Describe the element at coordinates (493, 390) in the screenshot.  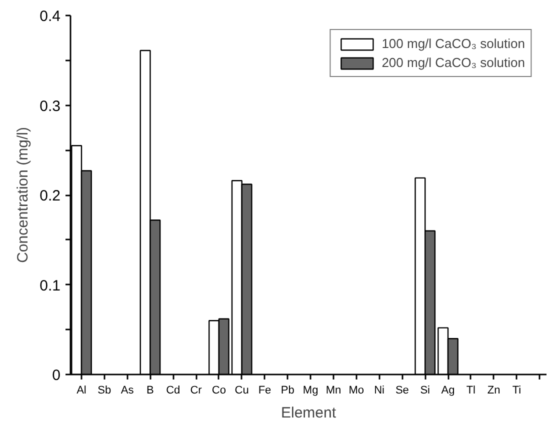
I see `x-tick-label: Zn` at that location.